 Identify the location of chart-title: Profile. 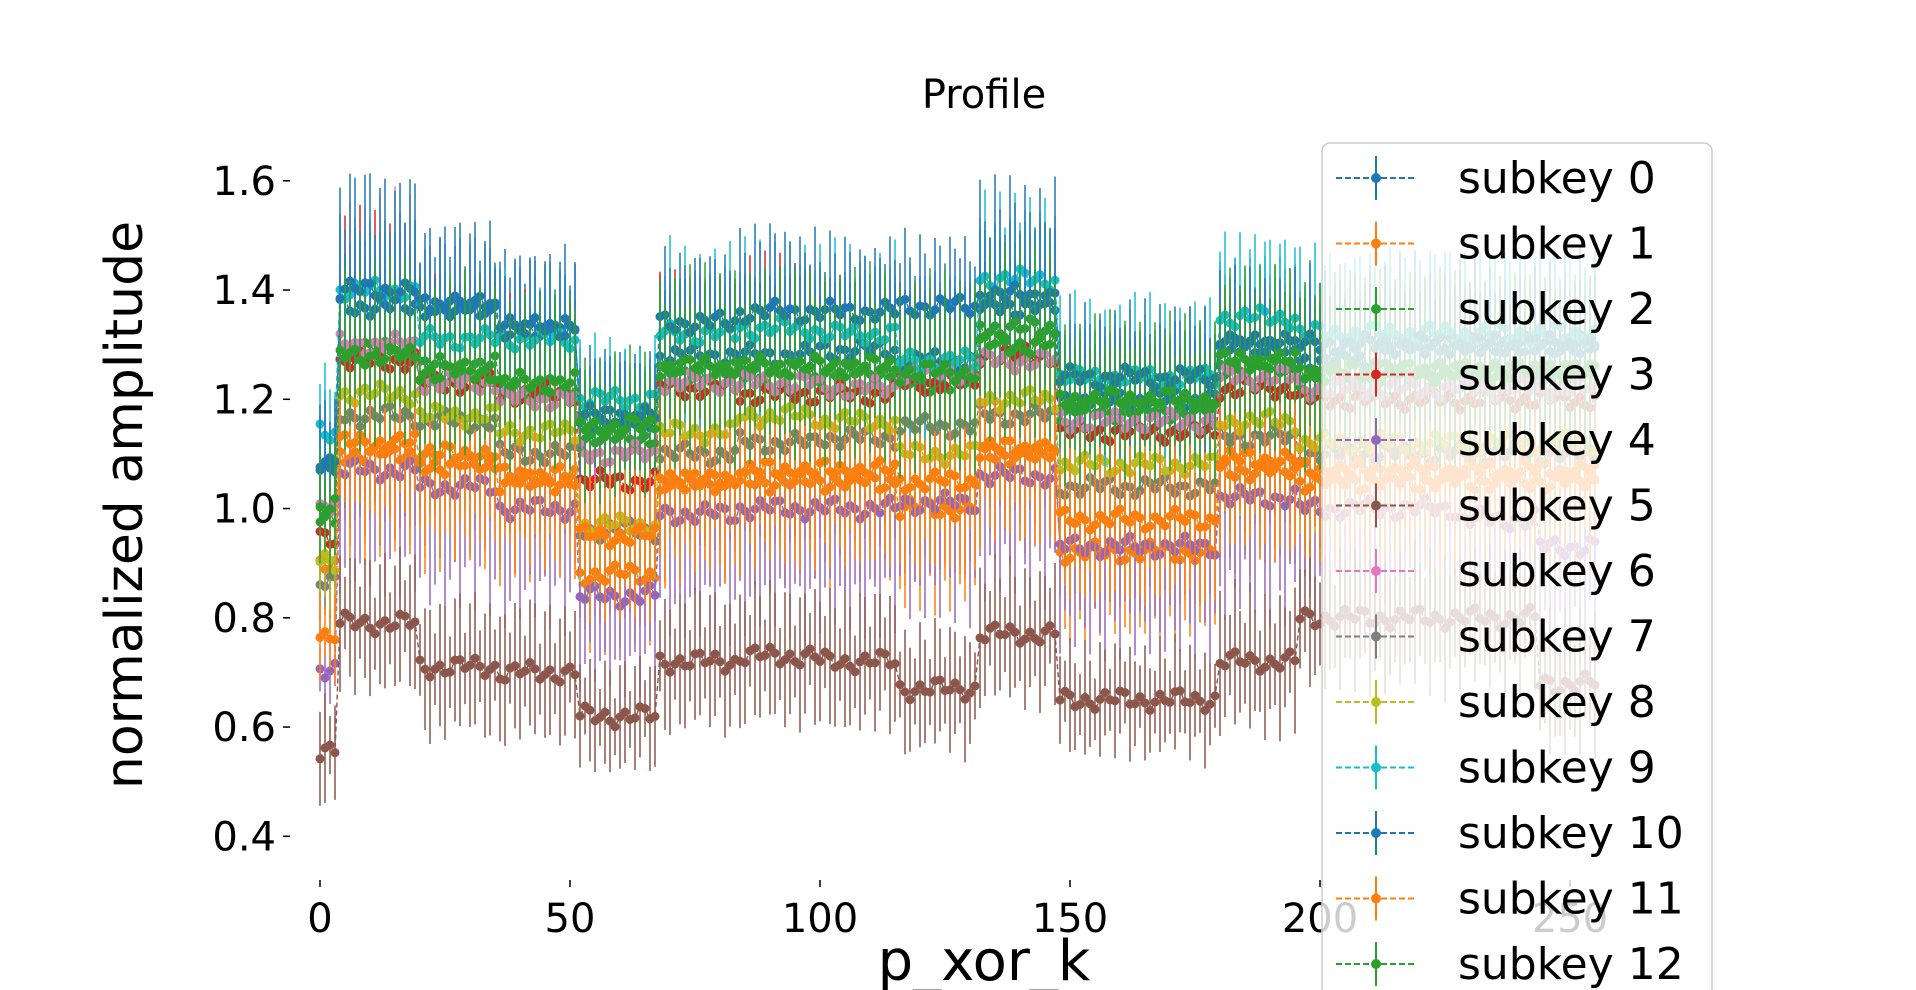
(984, 95).